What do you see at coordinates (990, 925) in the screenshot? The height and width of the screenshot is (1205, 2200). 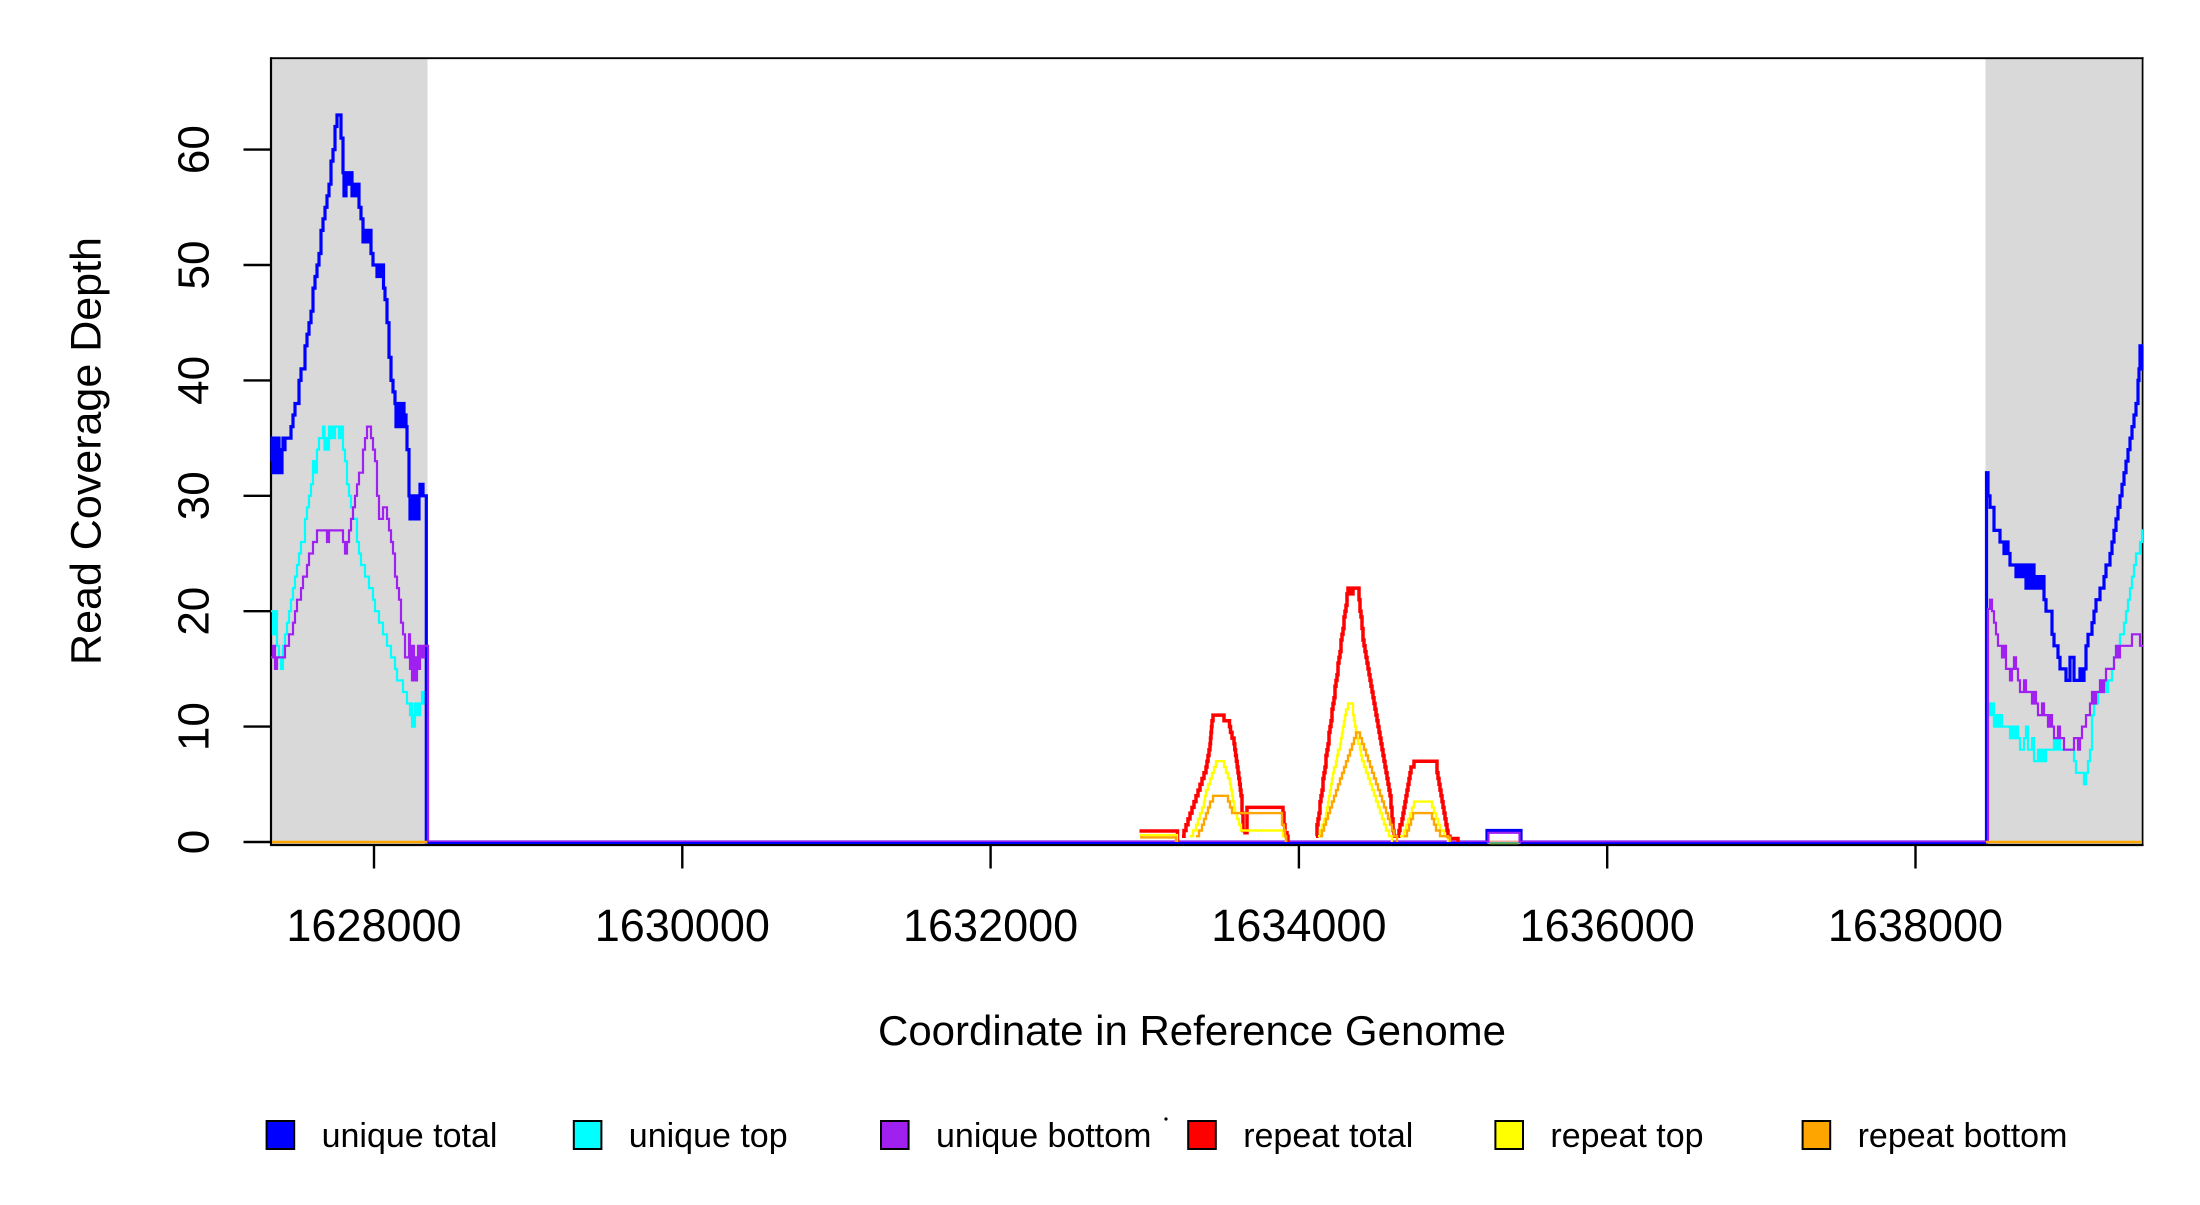 I see `svg-text: 1632000` at bounding box center [990, 925].